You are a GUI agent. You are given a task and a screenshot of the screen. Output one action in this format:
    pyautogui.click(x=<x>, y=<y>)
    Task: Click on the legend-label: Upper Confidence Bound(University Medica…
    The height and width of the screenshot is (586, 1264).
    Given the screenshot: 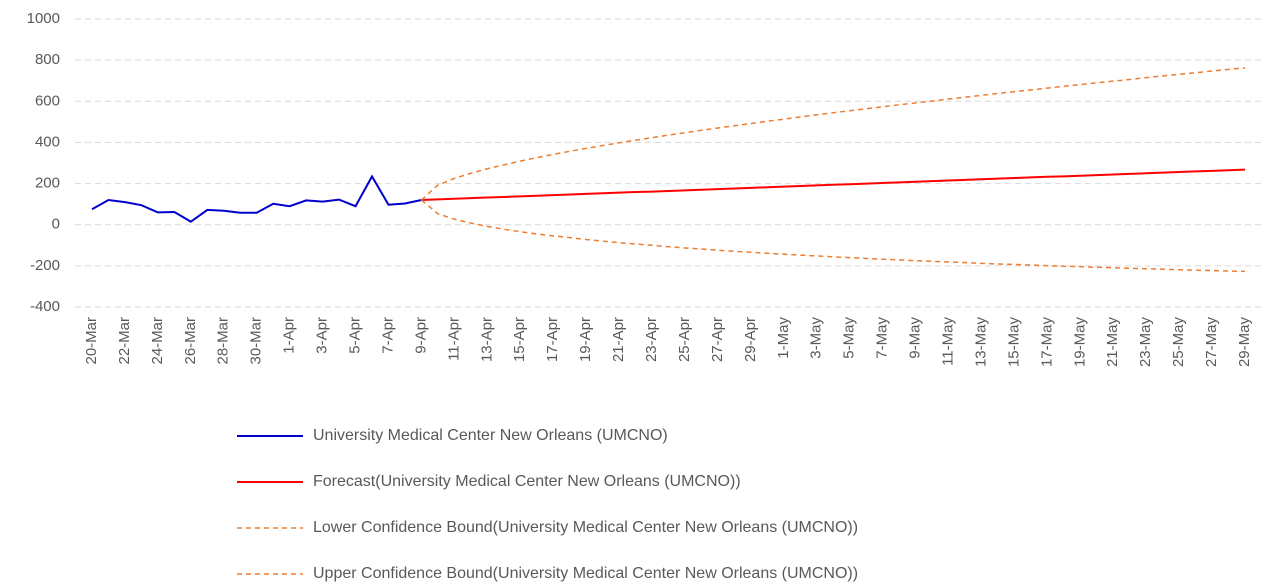 What is the action you would take?
    pyautogui.click(x=585, y=573)
    